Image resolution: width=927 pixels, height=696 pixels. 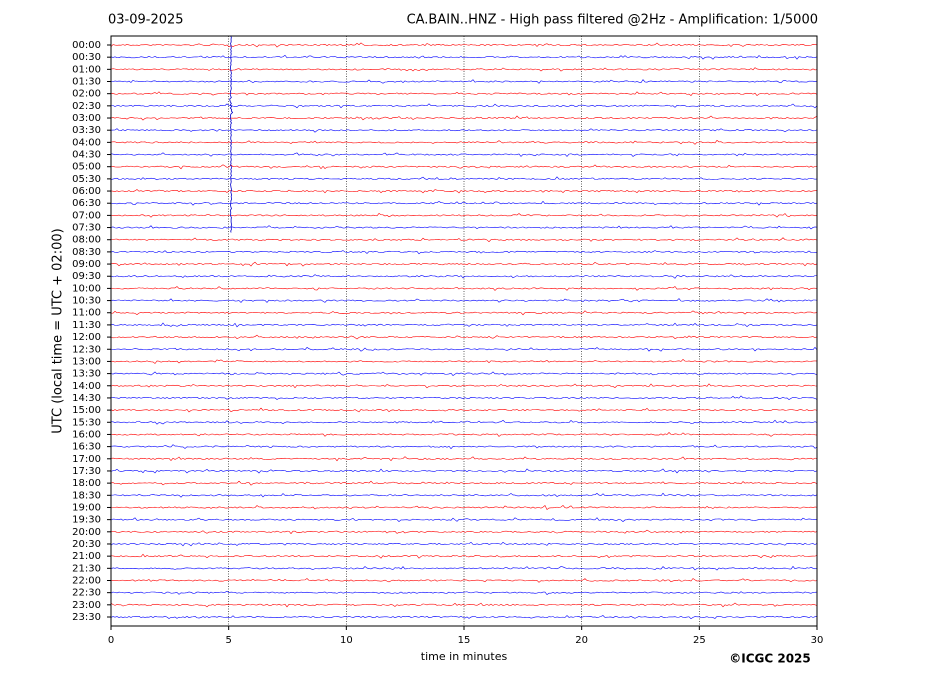 I want to click on y-tick-label: 12:30, so click(x=86, y=349).